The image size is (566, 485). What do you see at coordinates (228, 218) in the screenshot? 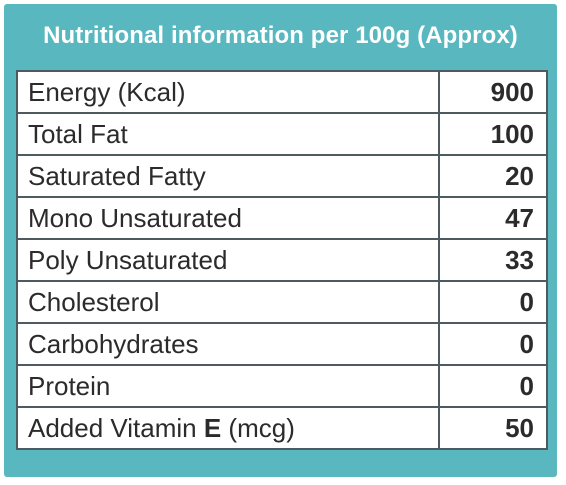
I see `row-label: Mono Unsaturated` at bounding box center [228, 218].